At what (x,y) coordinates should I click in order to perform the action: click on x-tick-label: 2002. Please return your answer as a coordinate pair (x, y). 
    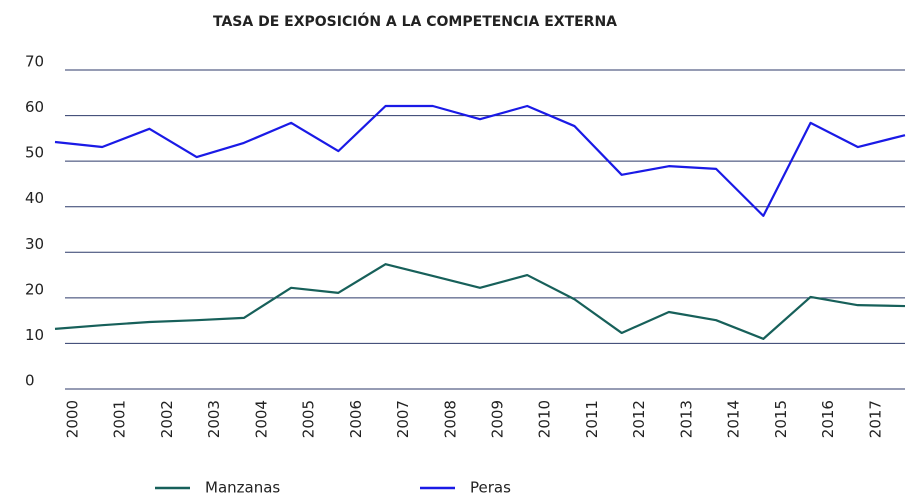
    Looking at the image, I should click on (167, 419).